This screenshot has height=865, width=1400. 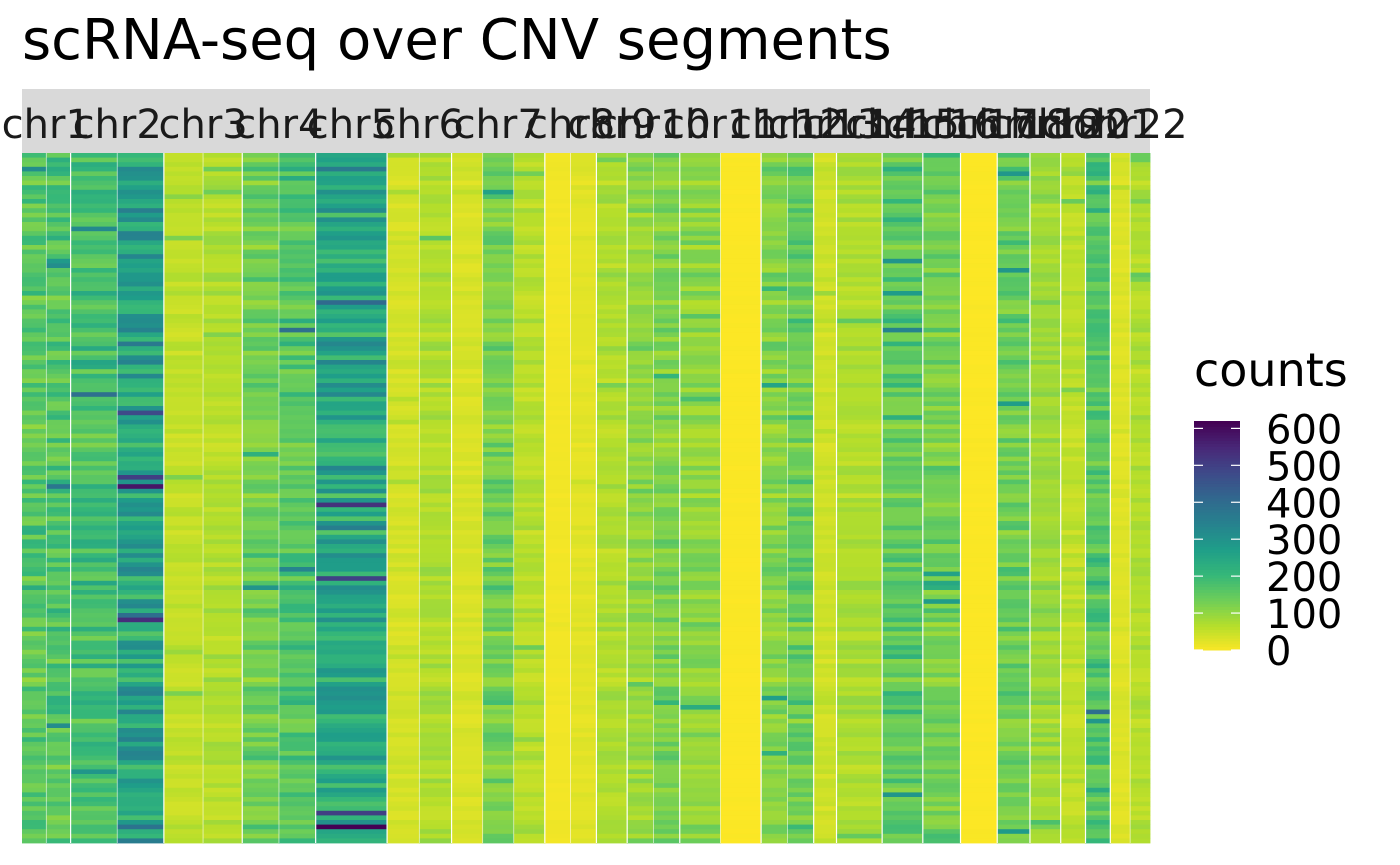 I want to click on chart-title: scRNA-seq over CNV segments, so click(x=457, y=40).